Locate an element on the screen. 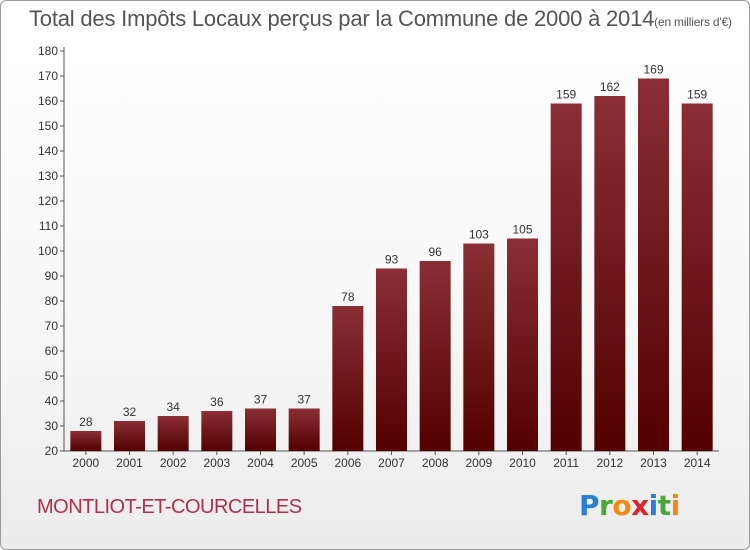 The width and height of the screenshot is (750, 550). y-tick-label: 40 is located at coordinates (52, 401).